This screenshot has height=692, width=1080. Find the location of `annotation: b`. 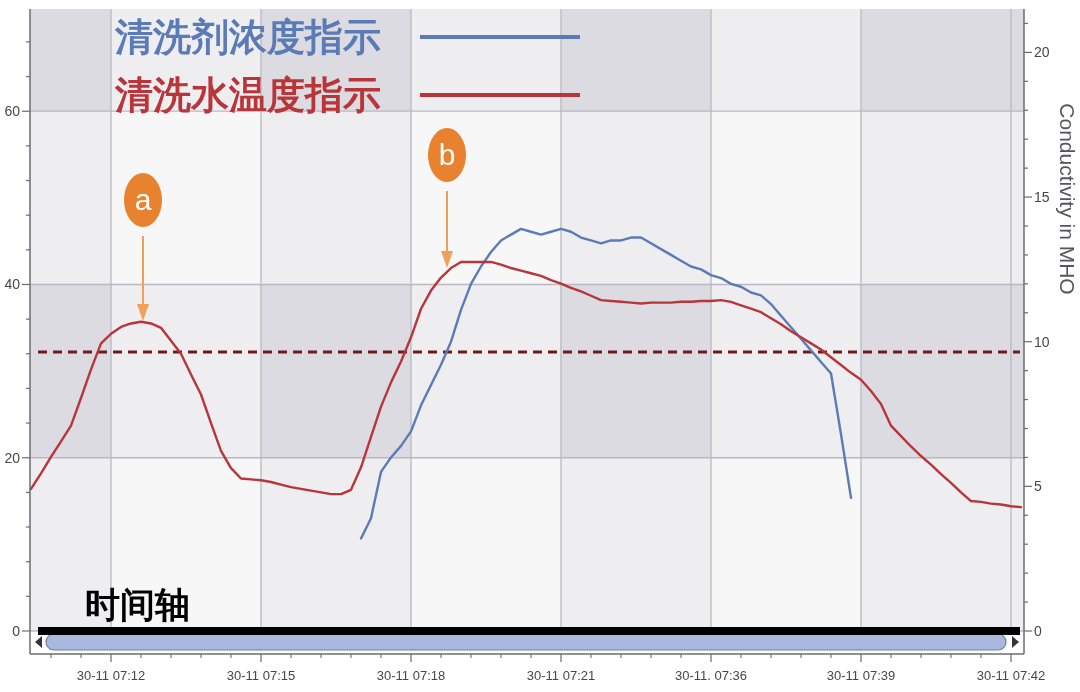

annotation: b is located at coordinates (447, 154).